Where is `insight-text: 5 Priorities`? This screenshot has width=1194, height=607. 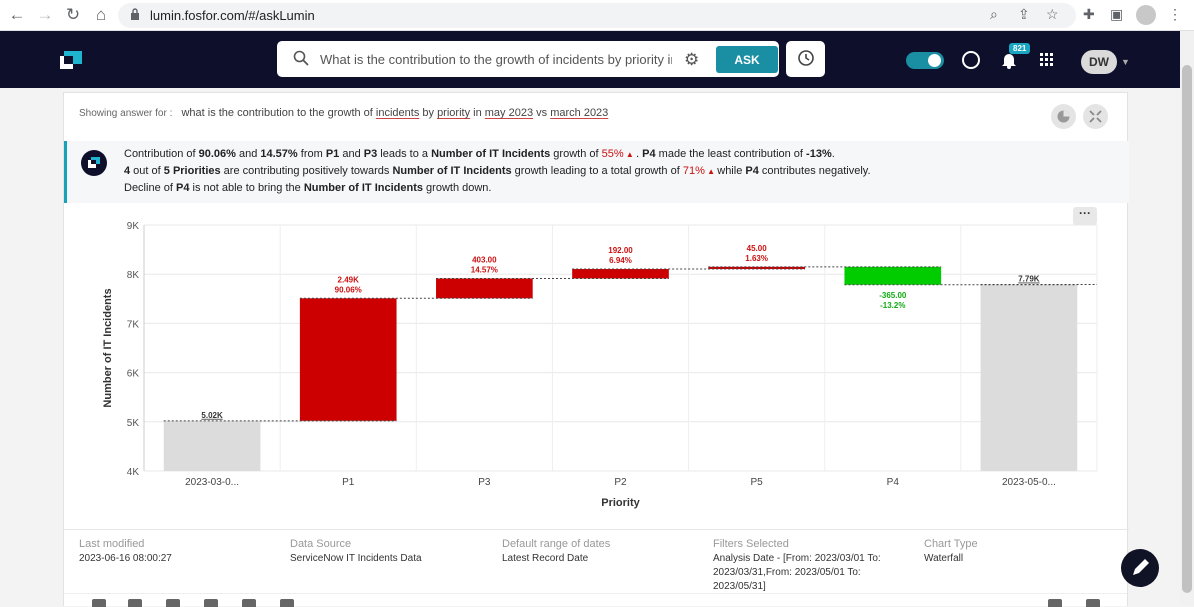
insight-text: 5 Priorities is located at coordinates (192, 171).